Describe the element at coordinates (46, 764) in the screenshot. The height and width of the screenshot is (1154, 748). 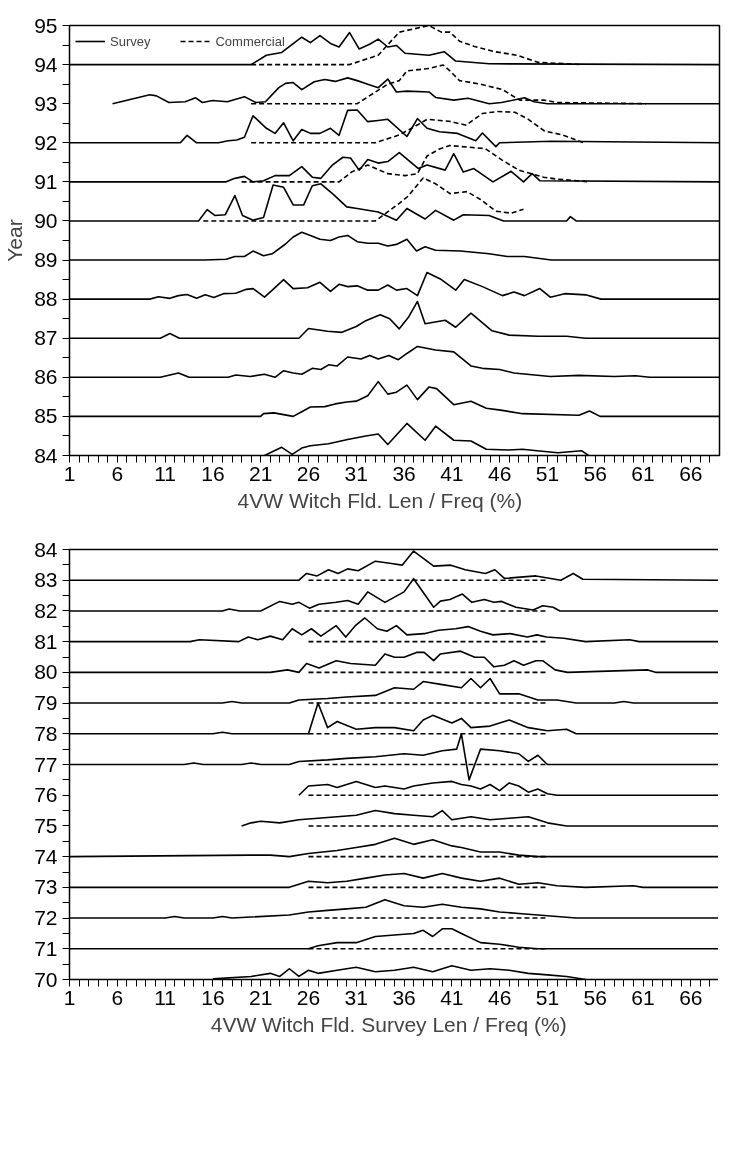
I see `y-tick-label: 77` at that location.